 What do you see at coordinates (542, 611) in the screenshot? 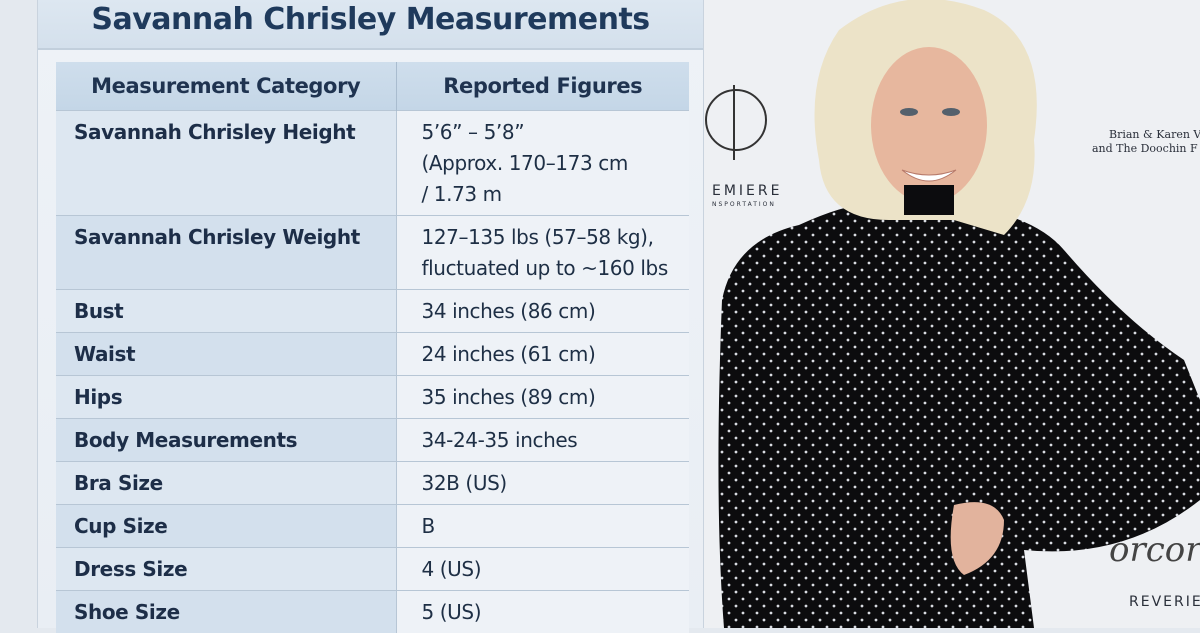
I see `value-cell: 5 (US)` at bounding box center [542, 611].